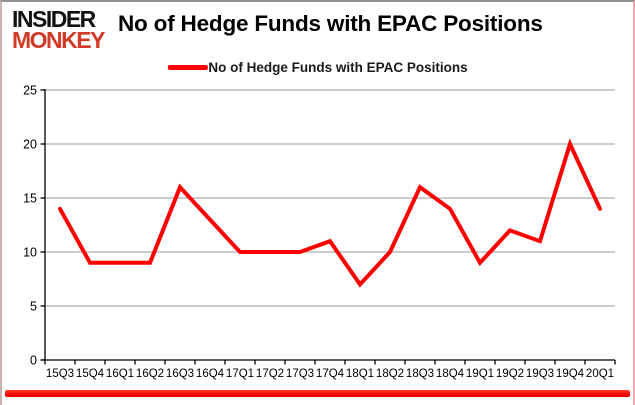  What do you see at coordinates (420, 374) in the screenshot?
I see `x-axis-label: 18Q3` at bounding box center [420, 374].